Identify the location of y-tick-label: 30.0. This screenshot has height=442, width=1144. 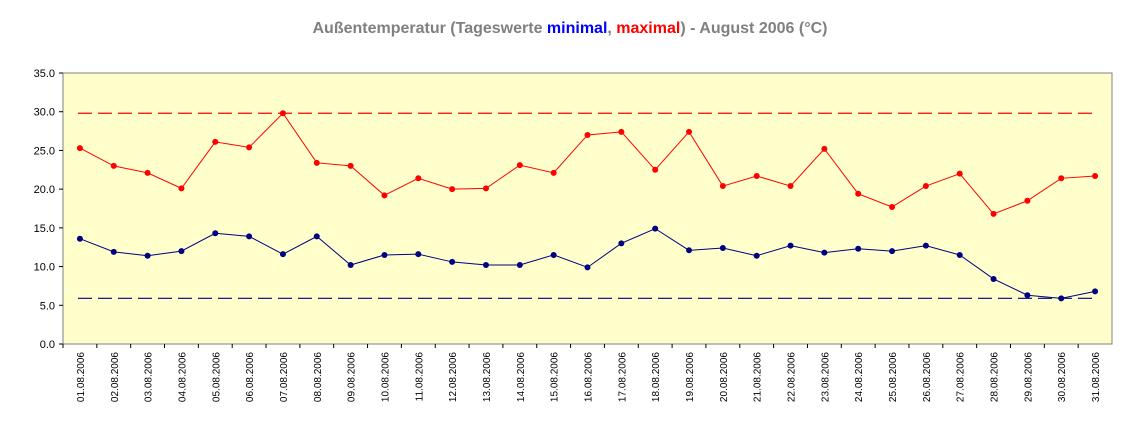
(44, 113).